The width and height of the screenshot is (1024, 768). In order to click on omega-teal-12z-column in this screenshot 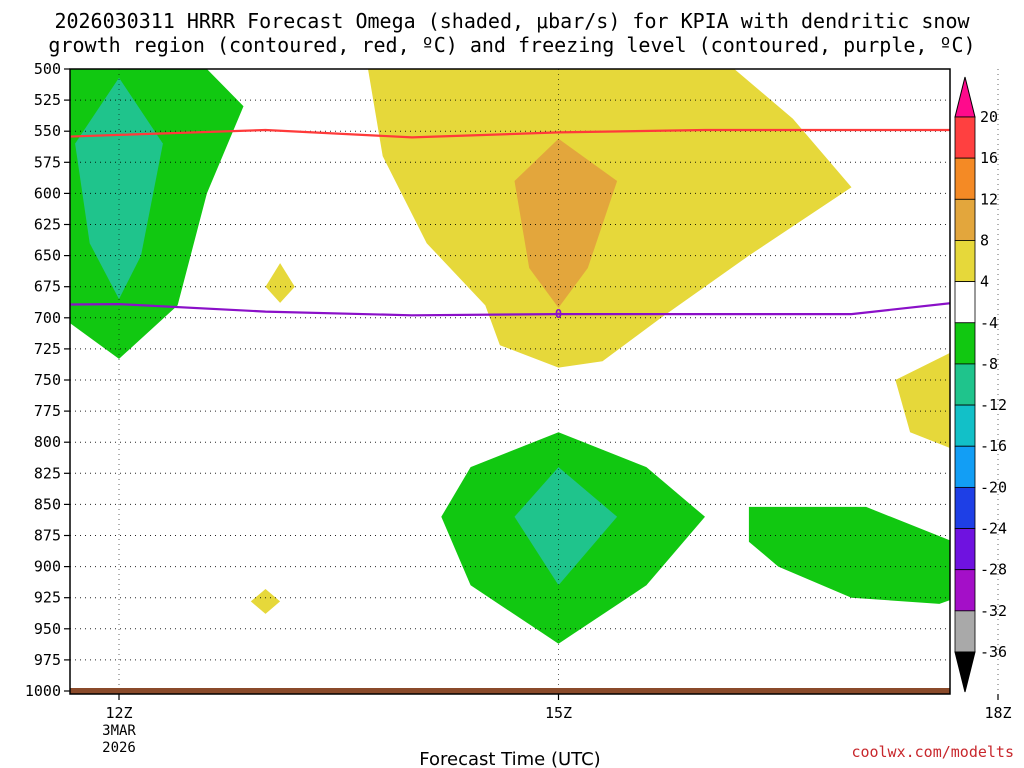, I will do `click(119, 188)`.